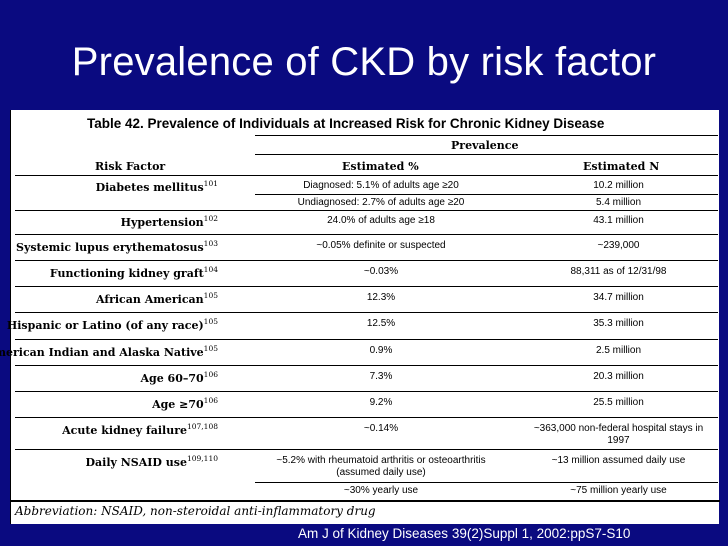 The width and height of the screenshot is (728, 546). What do you see at coordinates (618, 350) in the screenshot?
I see `estimated-n-cell: 2.5 million` at bounding box center [618, 350].